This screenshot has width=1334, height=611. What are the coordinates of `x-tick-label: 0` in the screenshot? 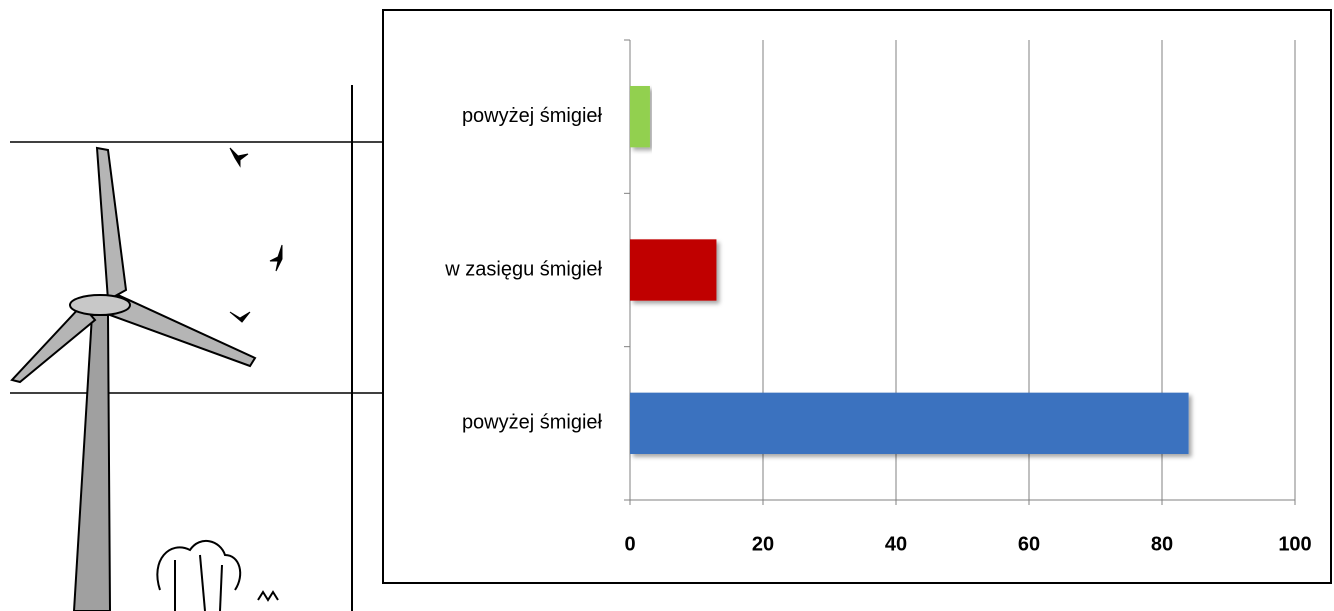 It's located at (629, 544).